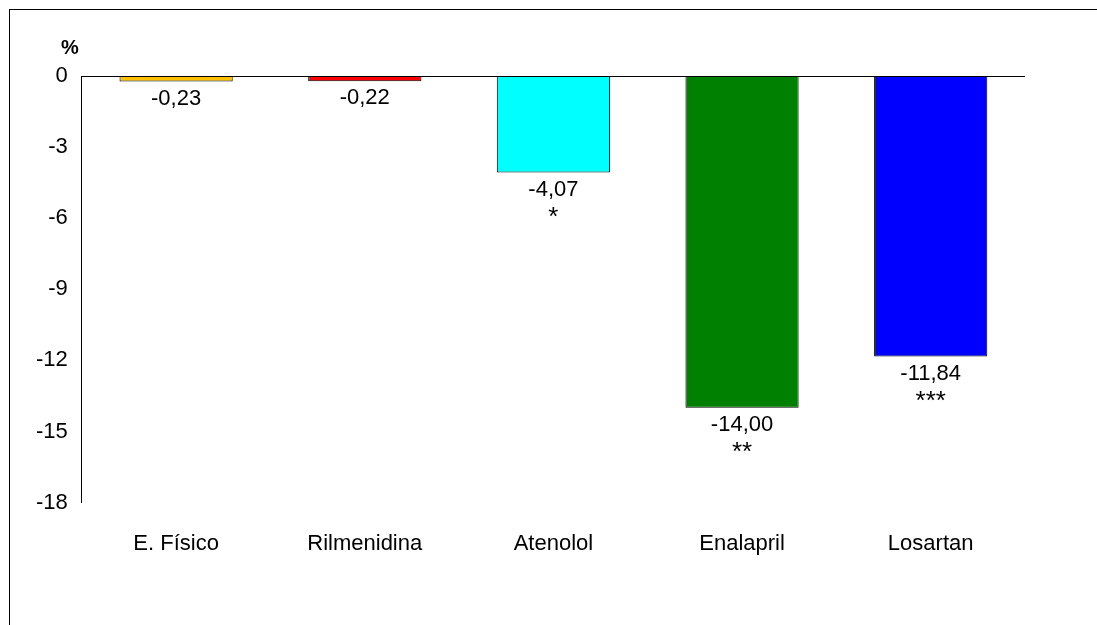 This screenshot has width=1097, height=625. What do you see at coordinates (69, 46) in the screenshot?
I see `y-axis-title: %` at bounding box center [69, 46].